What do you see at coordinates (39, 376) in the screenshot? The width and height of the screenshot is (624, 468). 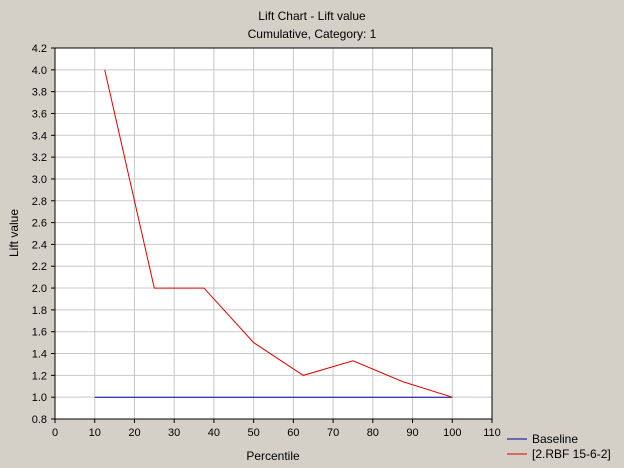 I see `y-tick-label: 1.2` at bounding box center [39, 376].